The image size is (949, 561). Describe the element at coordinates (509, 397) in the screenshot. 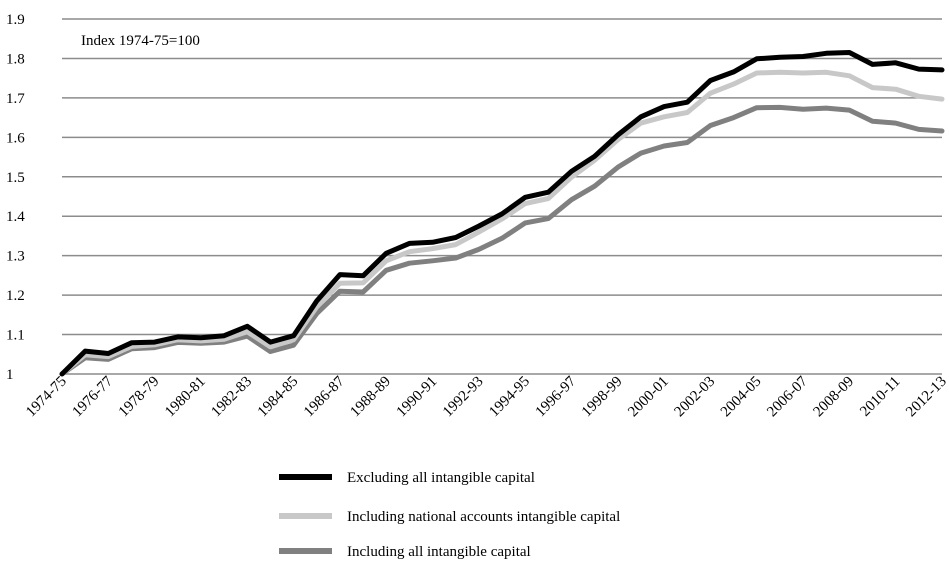

I see `x-tick-label: 1994-95` at that location.